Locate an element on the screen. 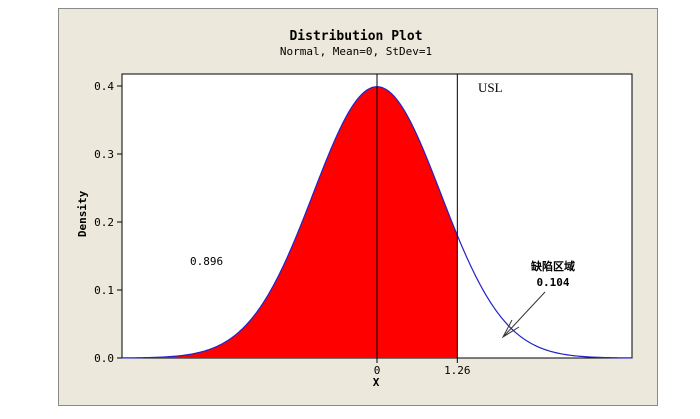 The height and width of the screenshot is (419, 700). y-tick-label: 0.0 is located at coordinates (104, 358).